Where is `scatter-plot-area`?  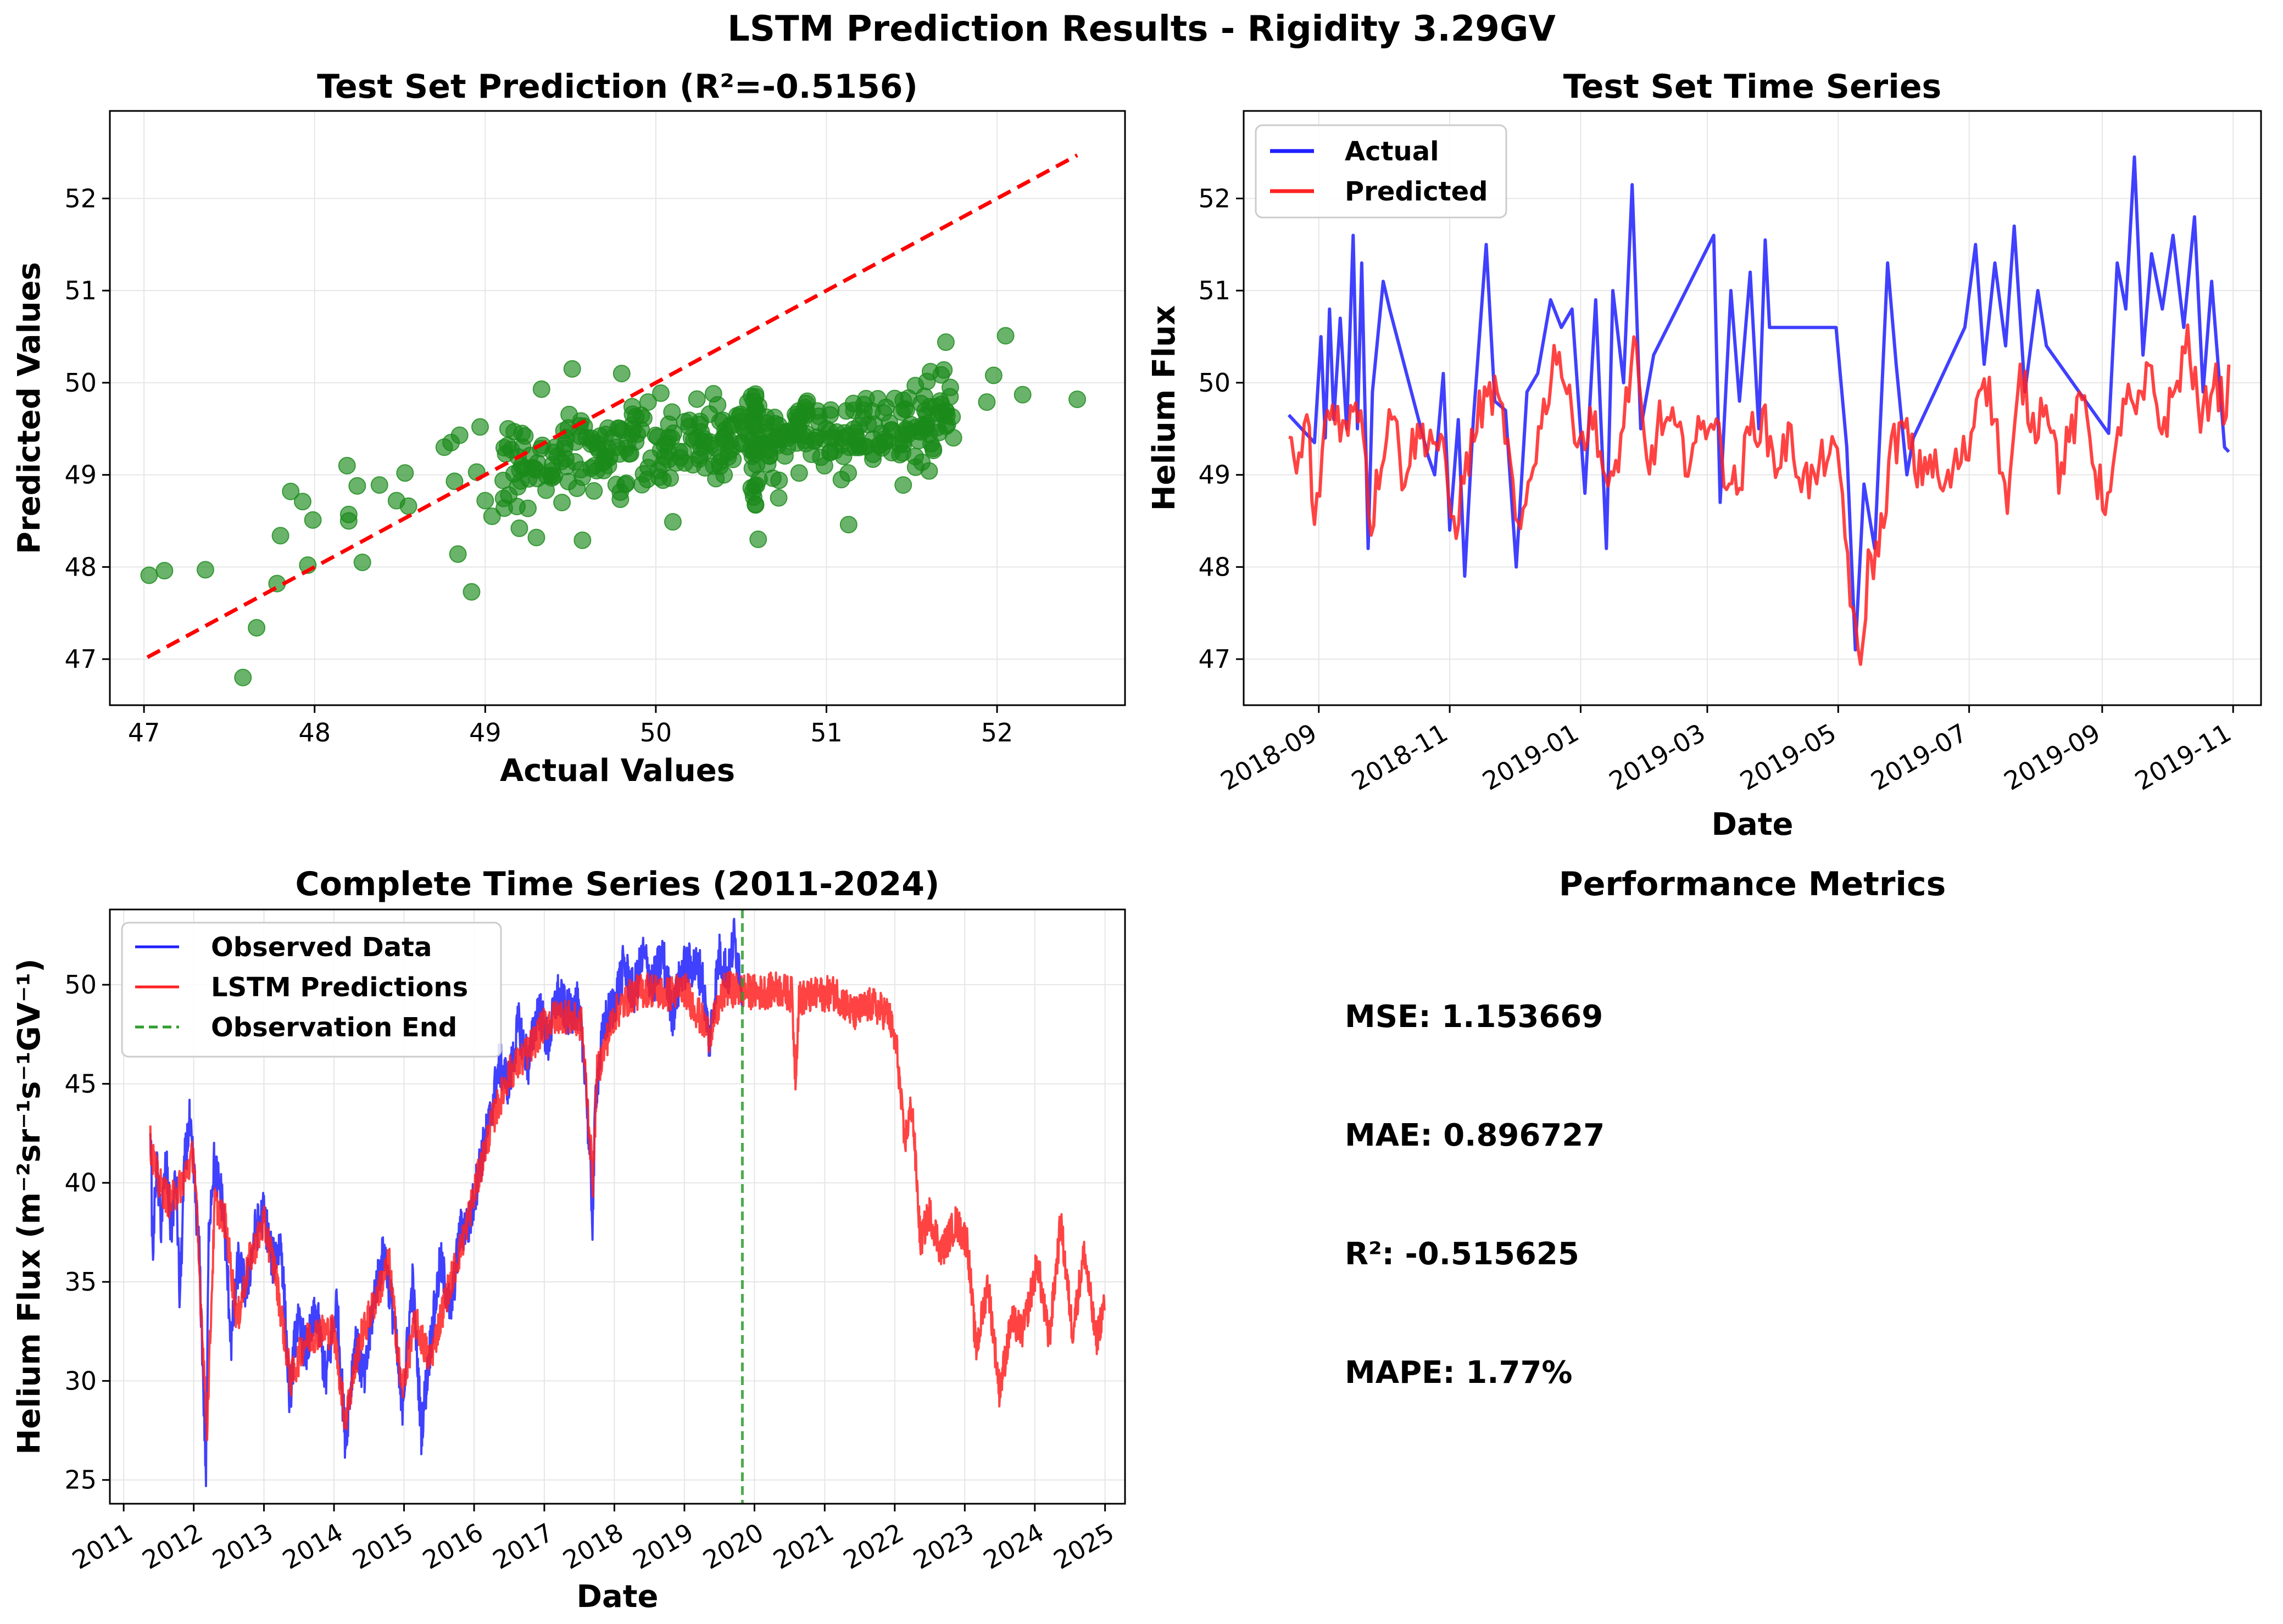
scatter-plot-area is located at coordinates (613, 420).